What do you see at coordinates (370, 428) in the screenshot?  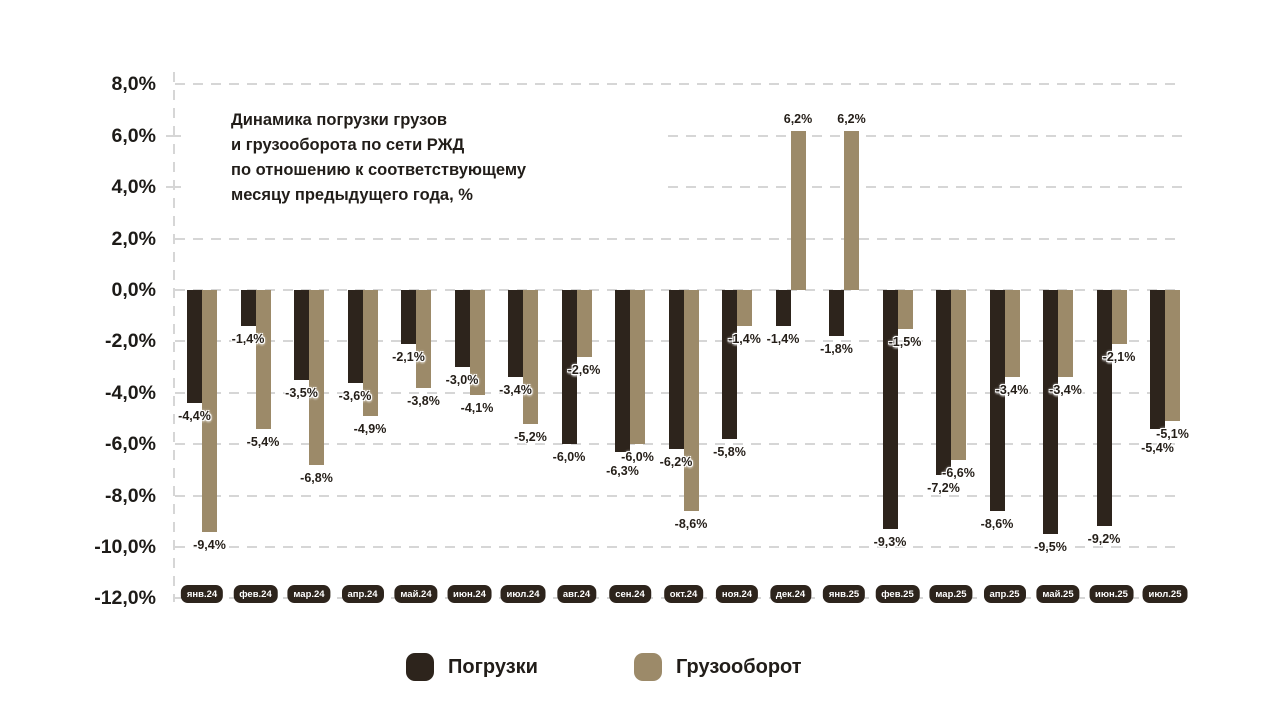 I see `data-label-gruzooborot: -4,9%` at bounding box center [370, 428].